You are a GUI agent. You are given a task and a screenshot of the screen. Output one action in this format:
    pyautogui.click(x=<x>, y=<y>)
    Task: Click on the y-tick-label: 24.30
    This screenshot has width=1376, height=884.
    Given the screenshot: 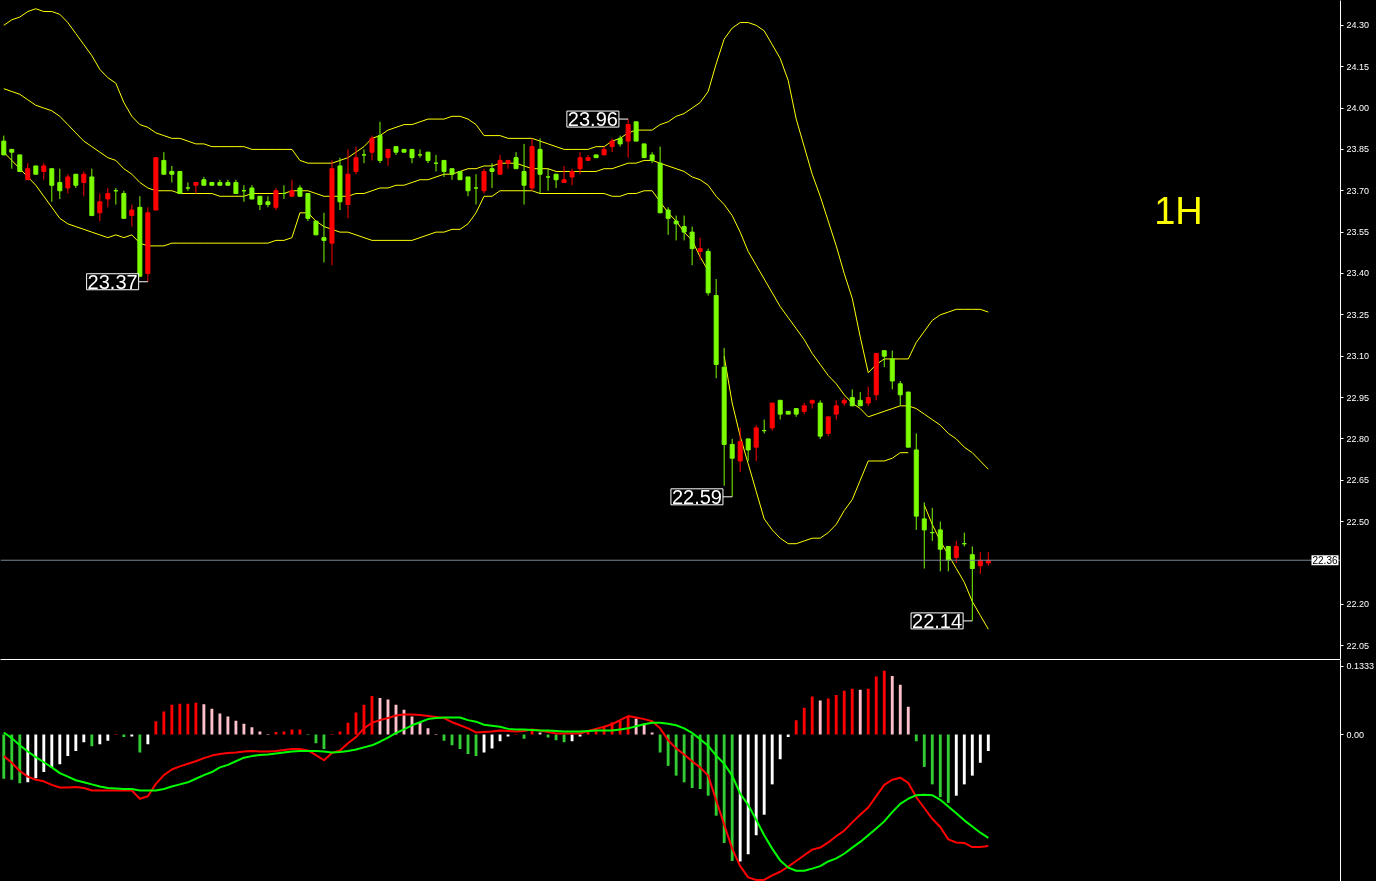 What is the action you would take?
    pyautogui.click(x=1358, y=25)
    